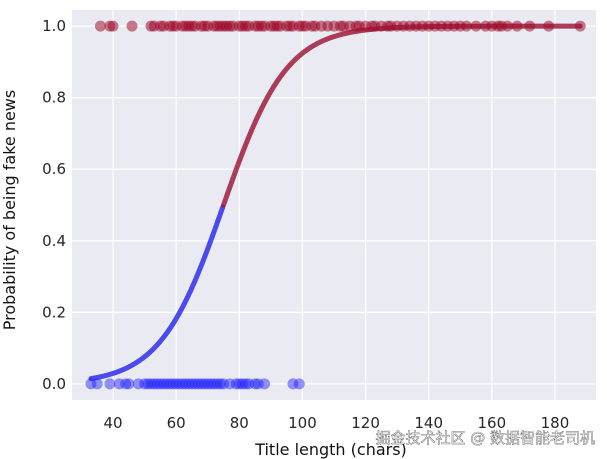  What do you see at coordinates (365, 423) in the screenshot?
I see `x-tick-label: 120` at bounding box center [365, 423].